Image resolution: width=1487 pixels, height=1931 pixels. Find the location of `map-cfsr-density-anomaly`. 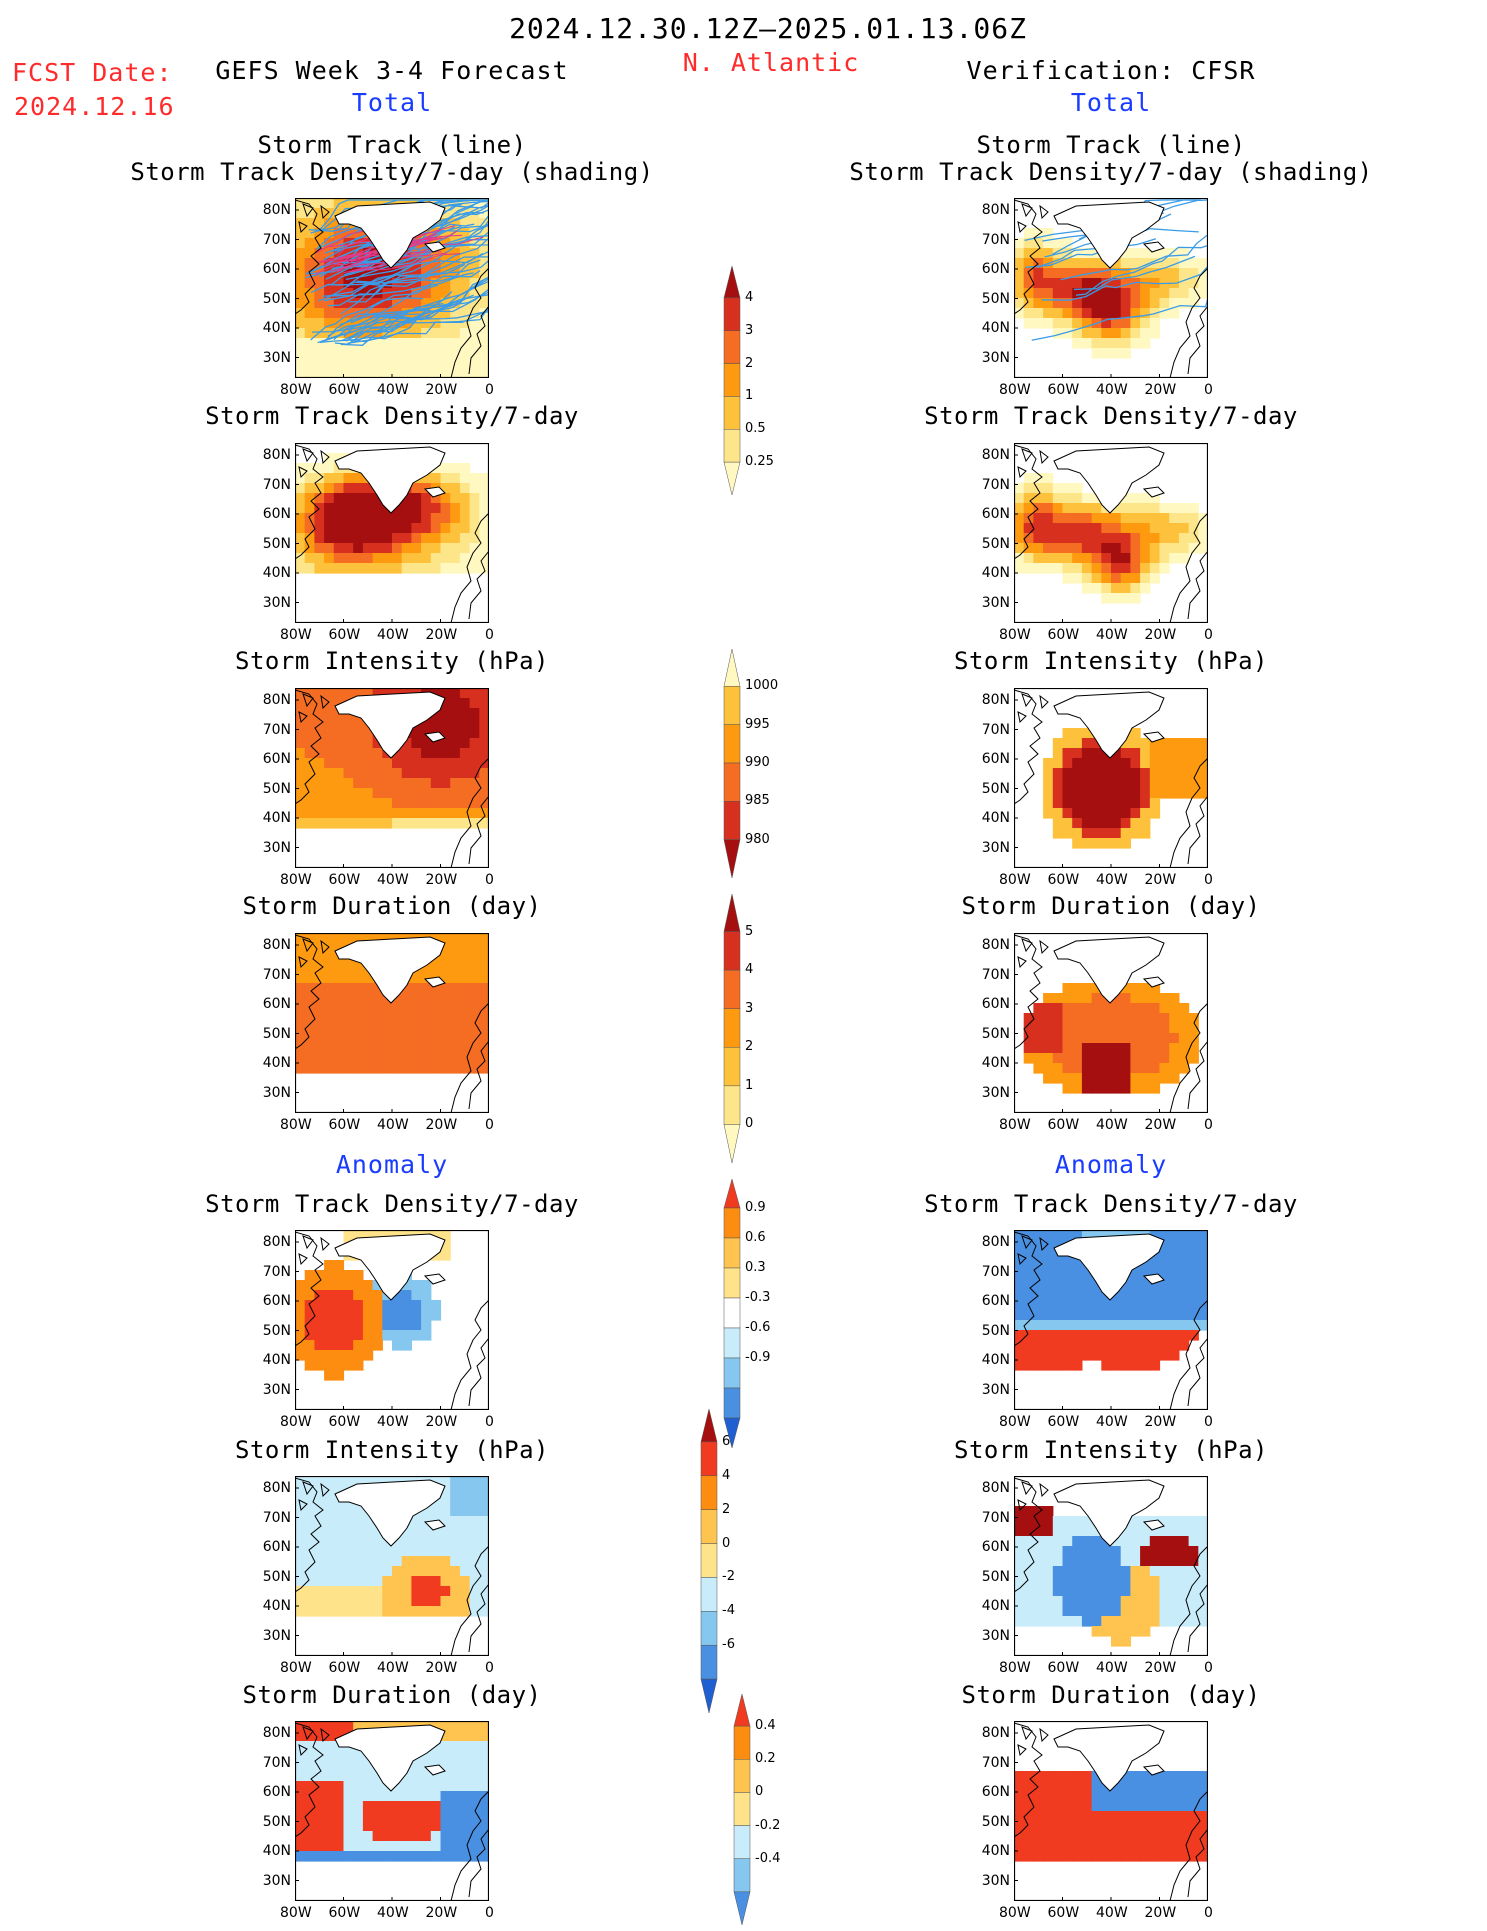

map-cfsr-density-anomaly is located at coordinates (1111, 1320).